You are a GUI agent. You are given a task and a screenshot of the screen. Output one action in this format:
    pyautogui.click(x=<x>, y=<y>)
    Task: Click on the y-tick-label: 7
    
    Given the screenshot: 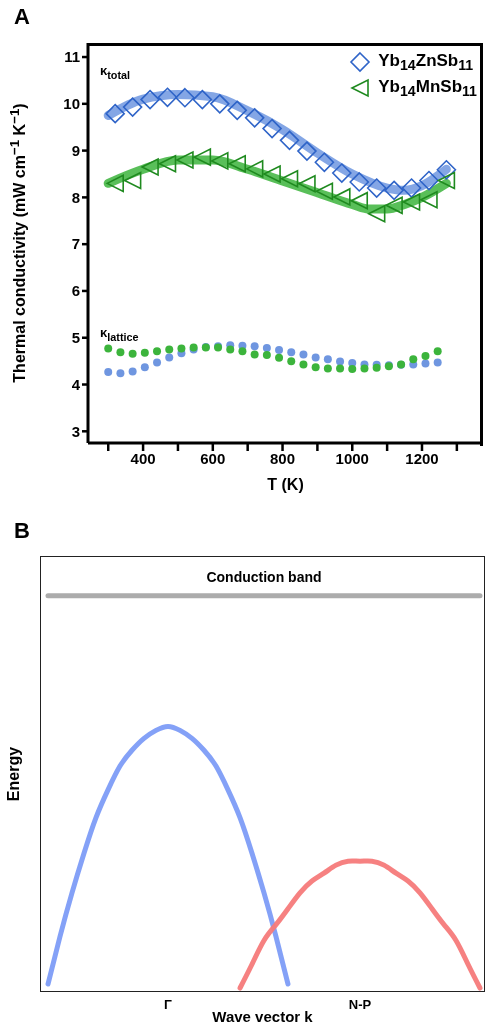 What is the action you would take?
    pyautogui.click(x=75, y=244)
    